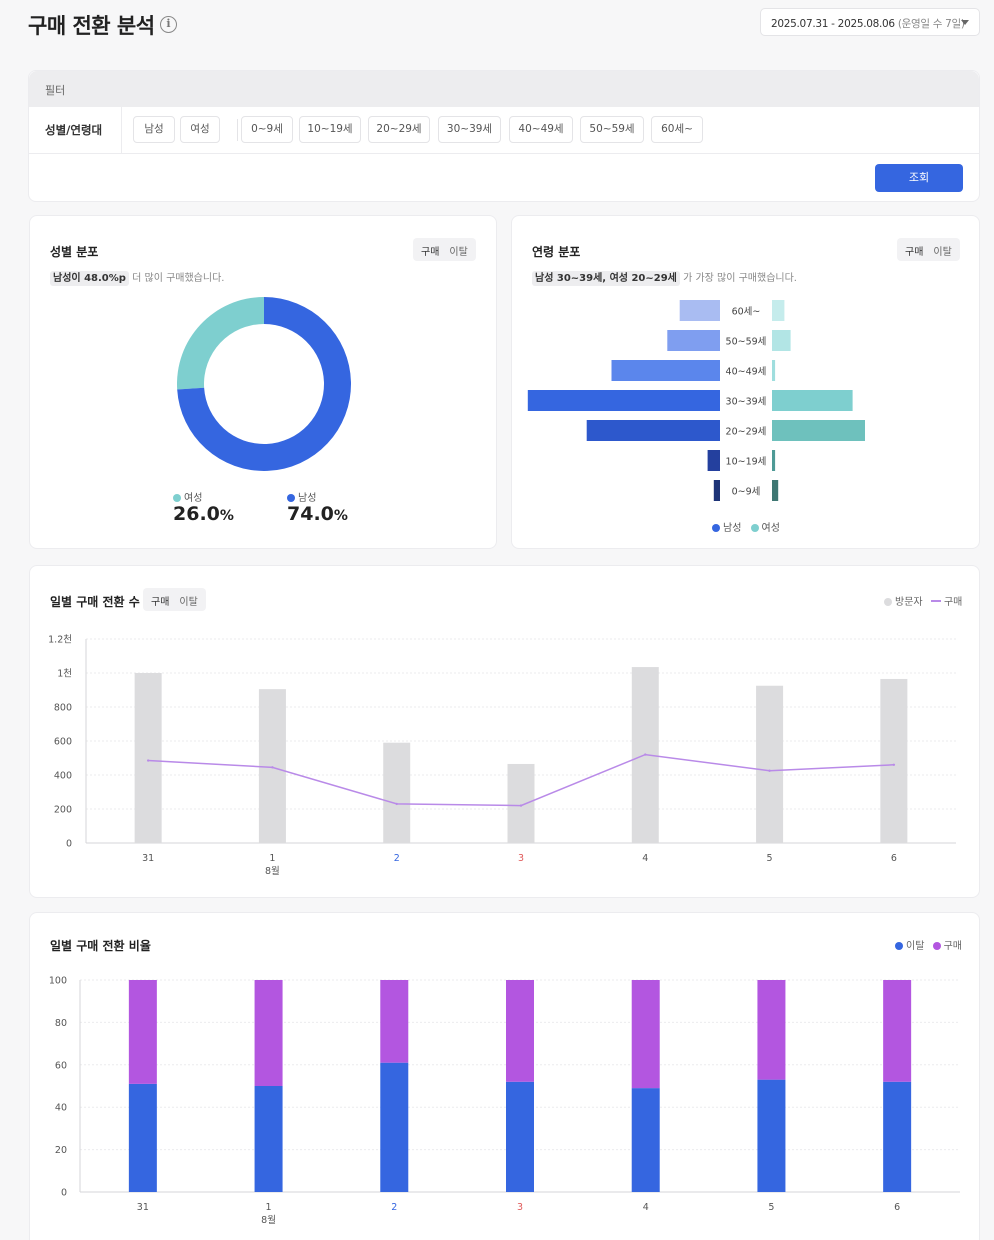 The height and width of the screenshot is (1240, 994). What do you see at coordinates (64, 674) in the screenshot?
I see `y-tick-label: 1천` at bounding box center [64, 674].